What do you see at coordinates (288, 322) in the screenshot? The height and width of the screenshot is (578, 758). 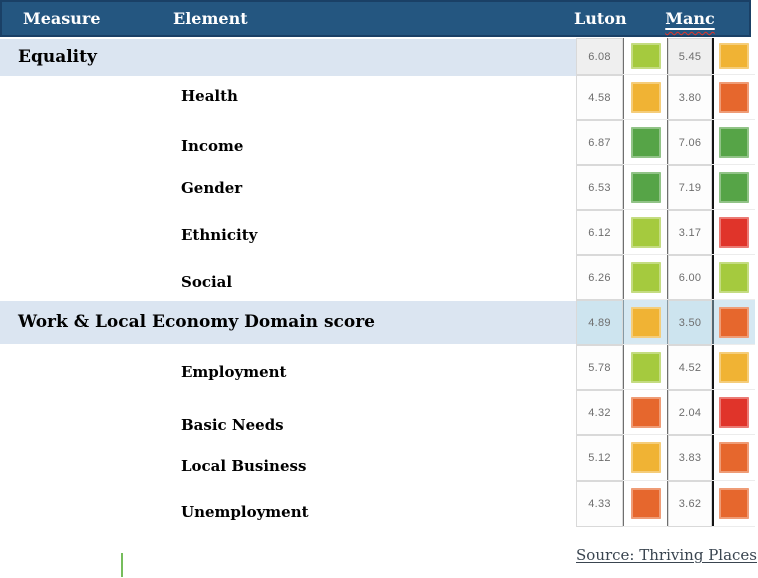 I see `work-economy-row-band` at bounding box center [288, 322].